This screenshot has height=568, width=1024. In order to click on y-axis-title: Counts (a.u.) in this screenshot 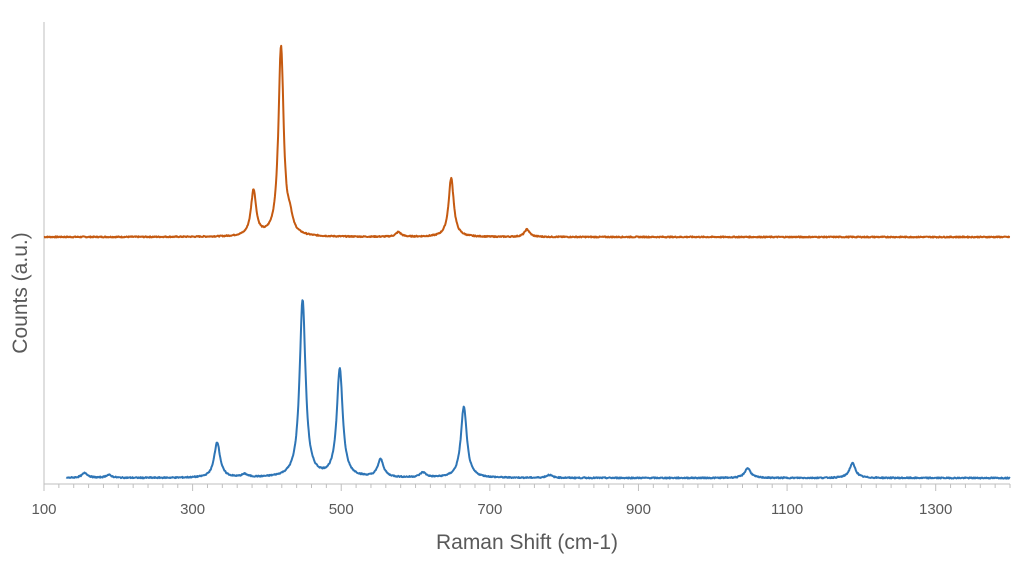, I will do `click(20, 292)`.